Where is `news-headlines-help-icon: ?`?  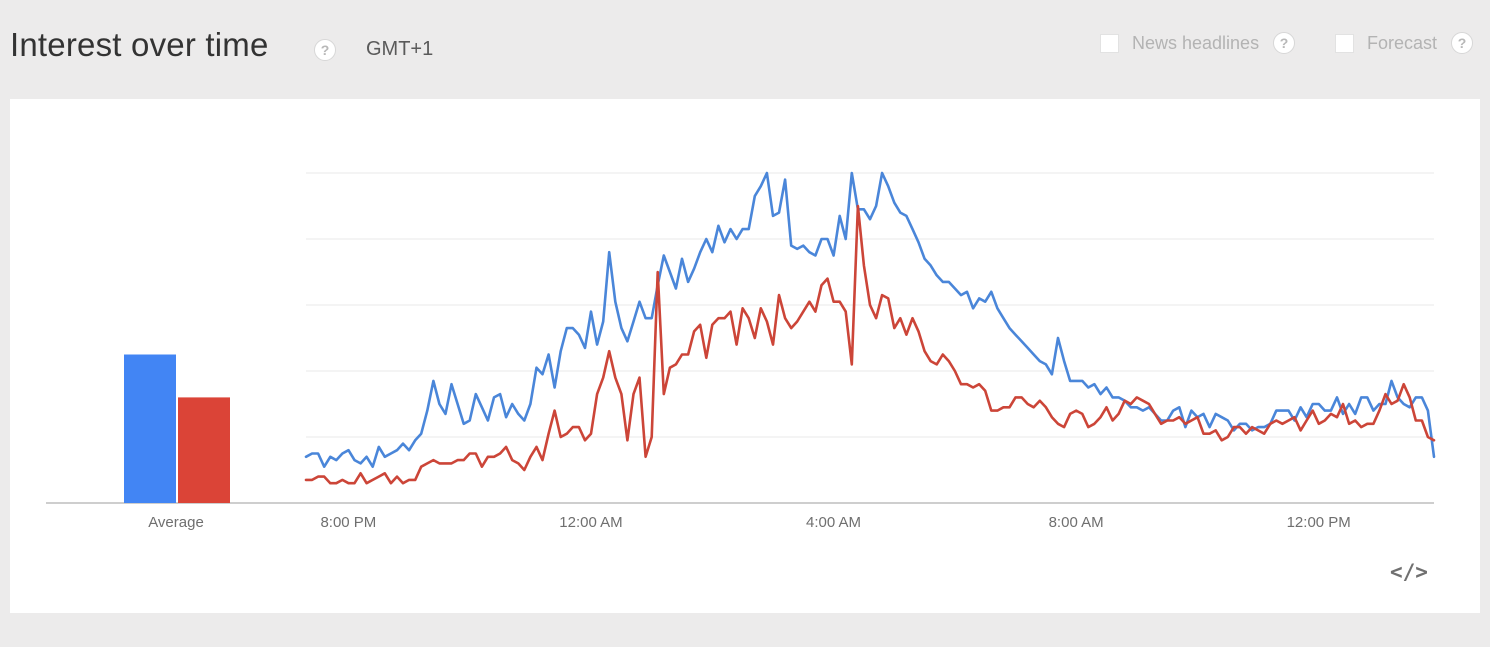
news-headlines-help-icon: ? is located at coordinates (1284, 43).